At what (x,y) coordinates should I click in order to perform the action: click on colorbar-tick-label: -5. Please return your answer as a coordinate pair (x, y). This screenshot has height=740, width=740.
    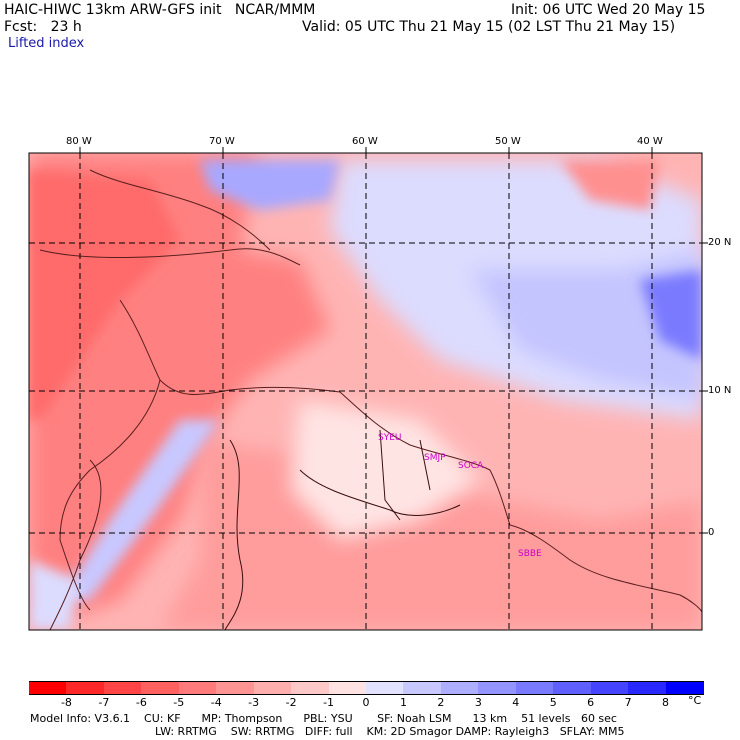
    Looking at the image, I should click on (179, 702).